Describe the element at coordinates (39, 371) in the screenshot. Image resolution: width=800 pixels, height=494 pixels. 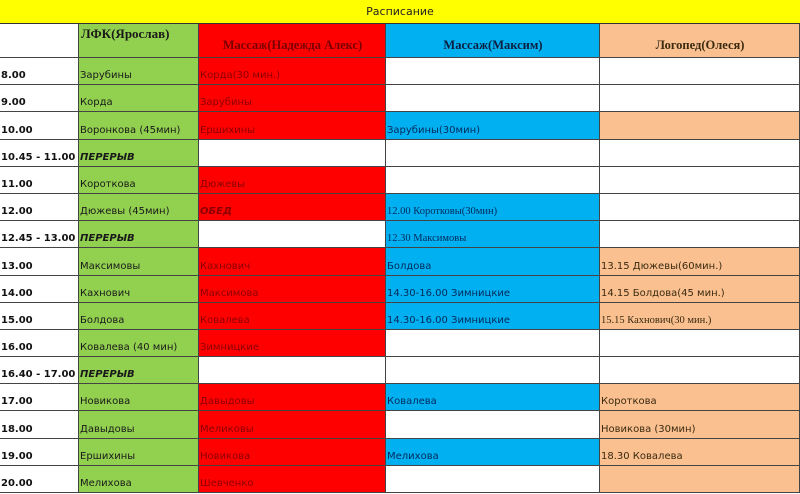
I see `time-cell: 16.40 - 17.00` at that location.